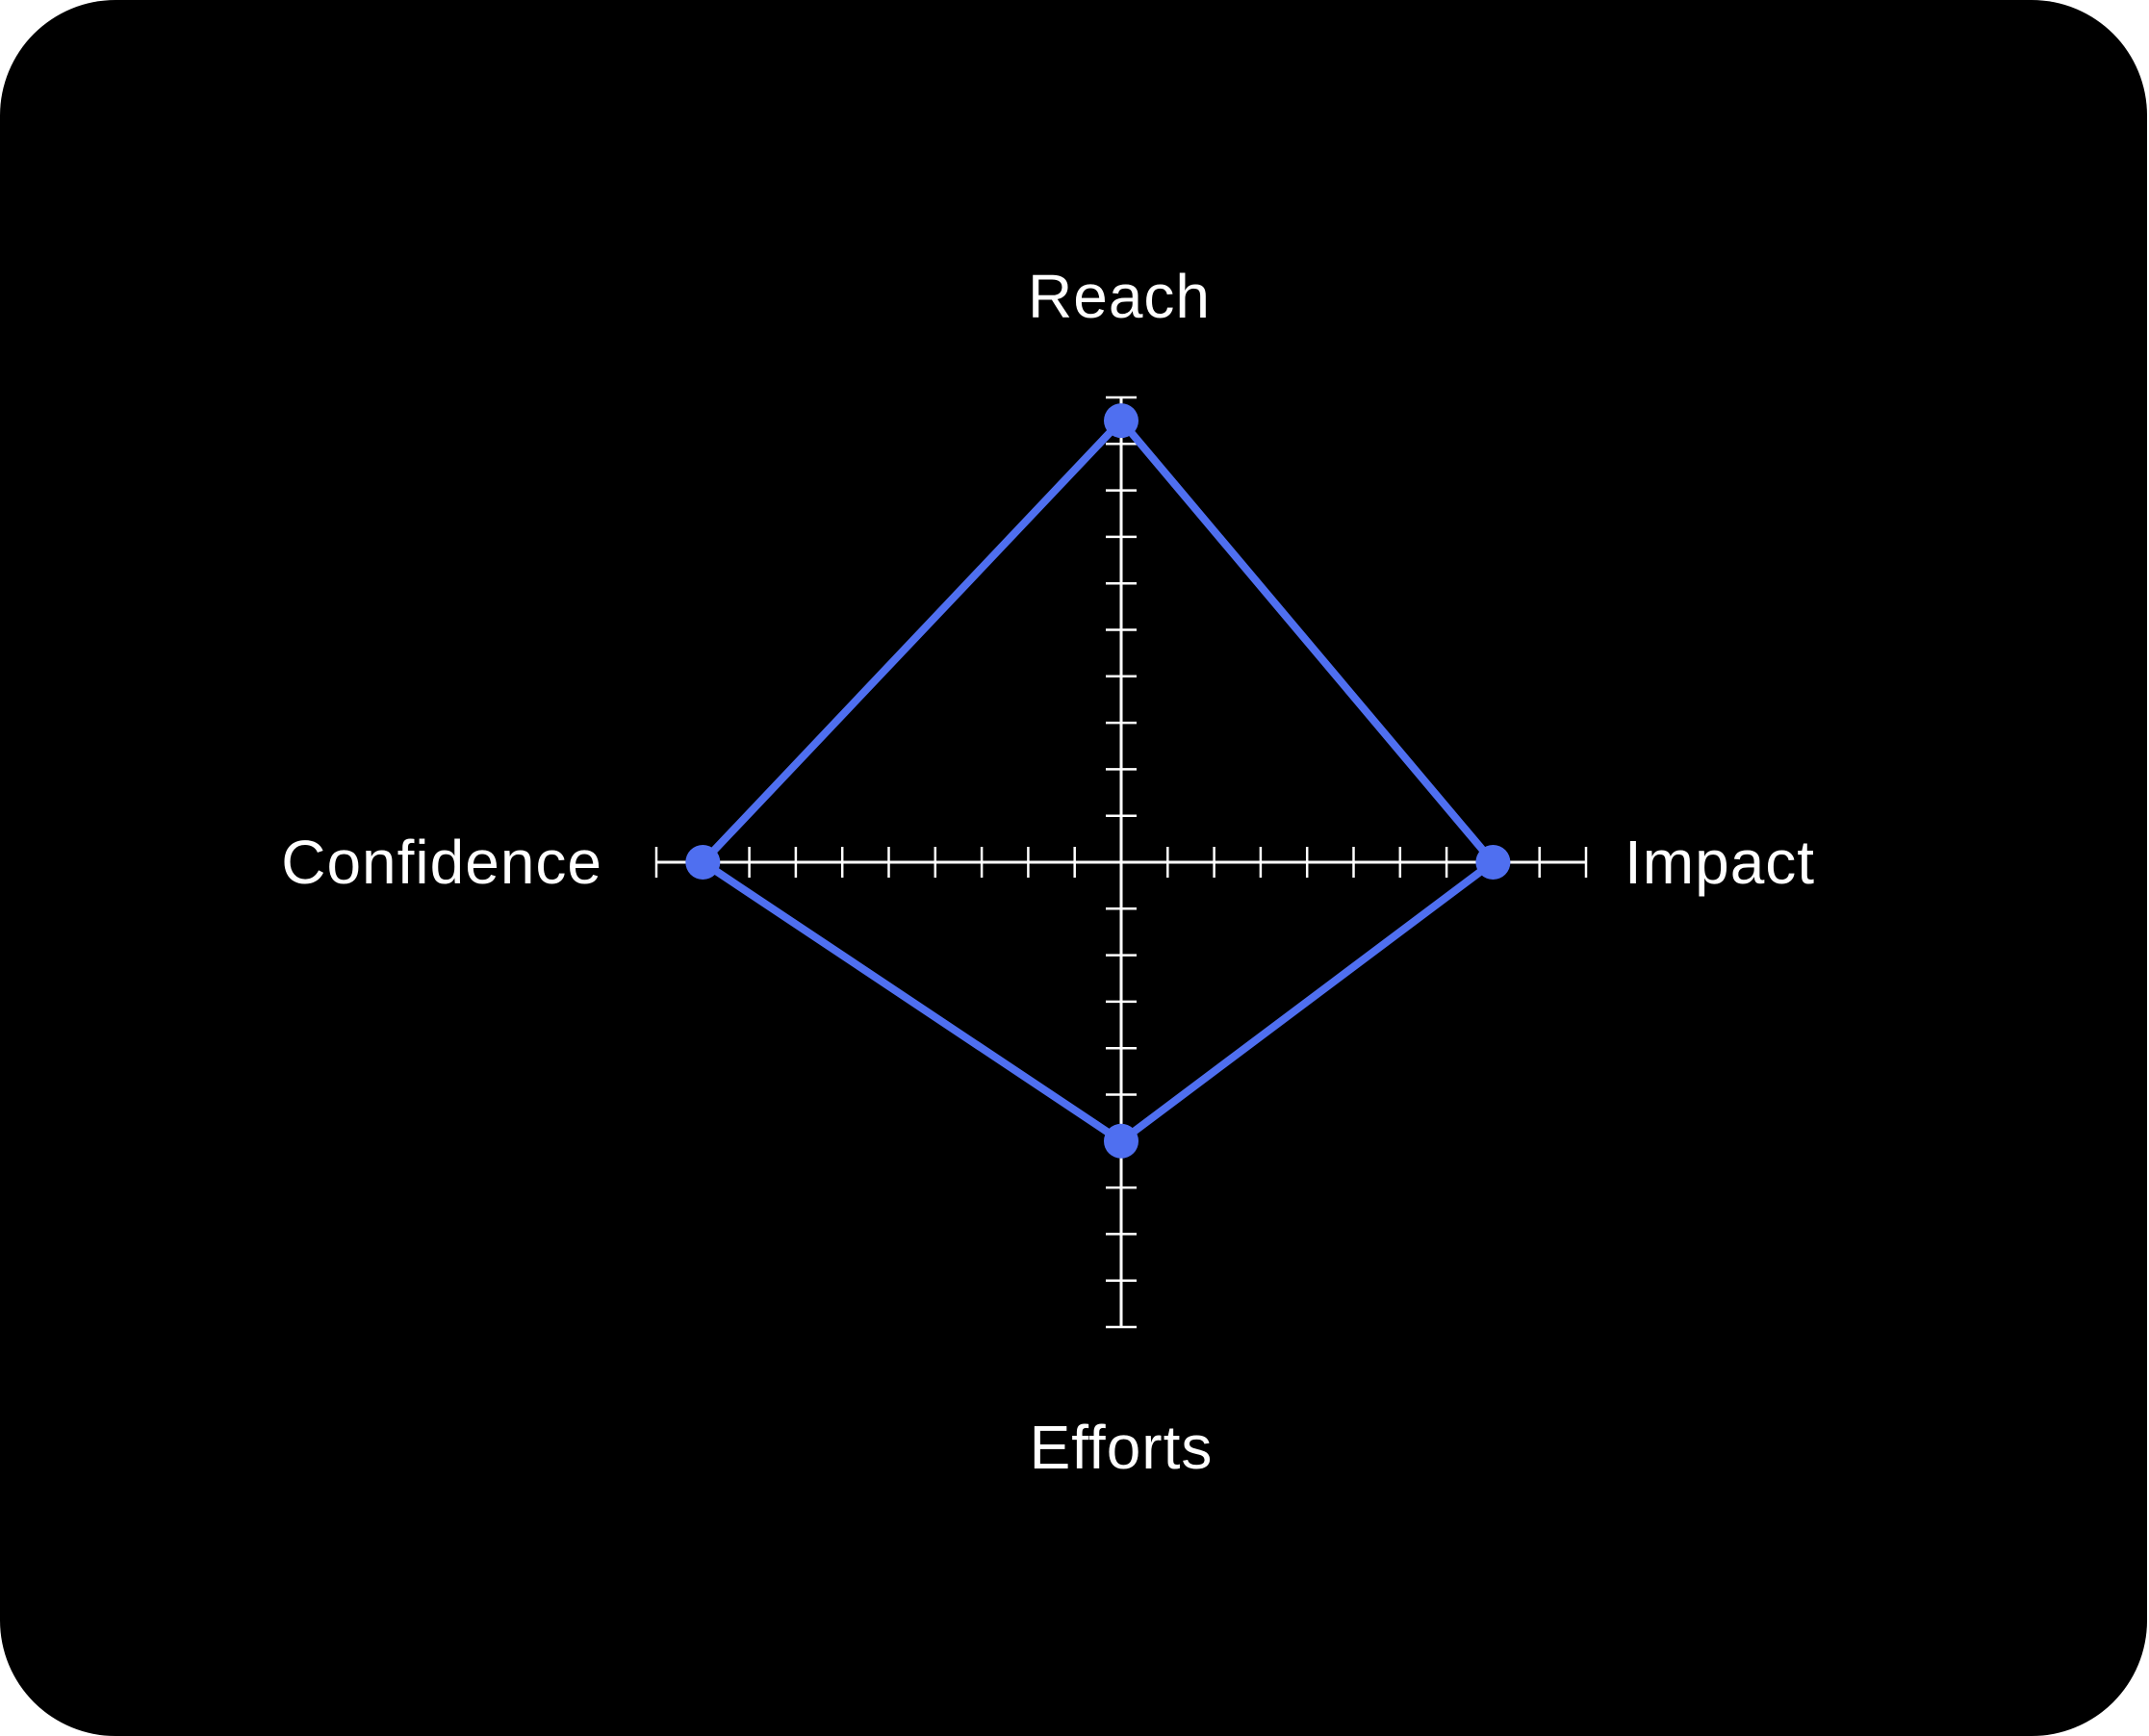 The height and width of the screenshot is (1736, 2149). Describe the element at coordinates (1122, 1447) in the screenshot. I see `axis-label-efforts: Efforts` at that location.